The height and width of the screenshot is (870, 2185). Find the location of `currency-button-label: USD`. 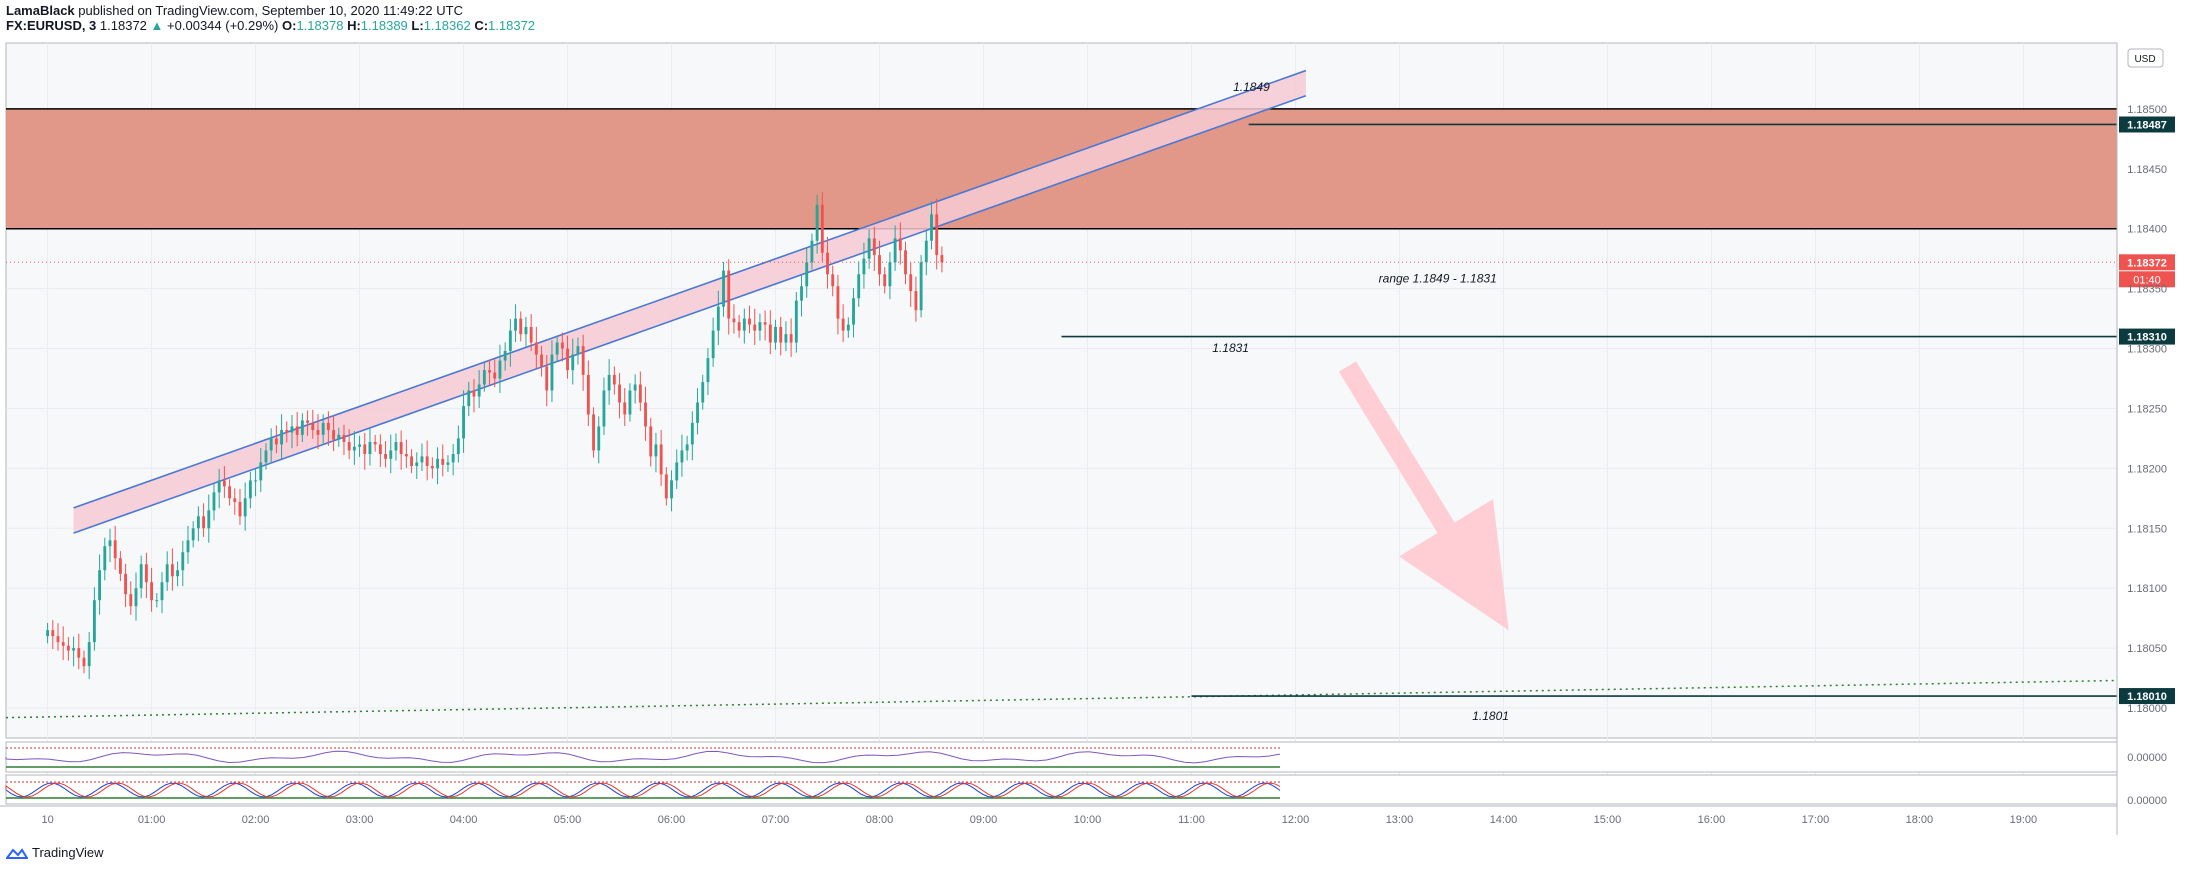

currency-button-label: USD is located at coordinates (2144, 59).